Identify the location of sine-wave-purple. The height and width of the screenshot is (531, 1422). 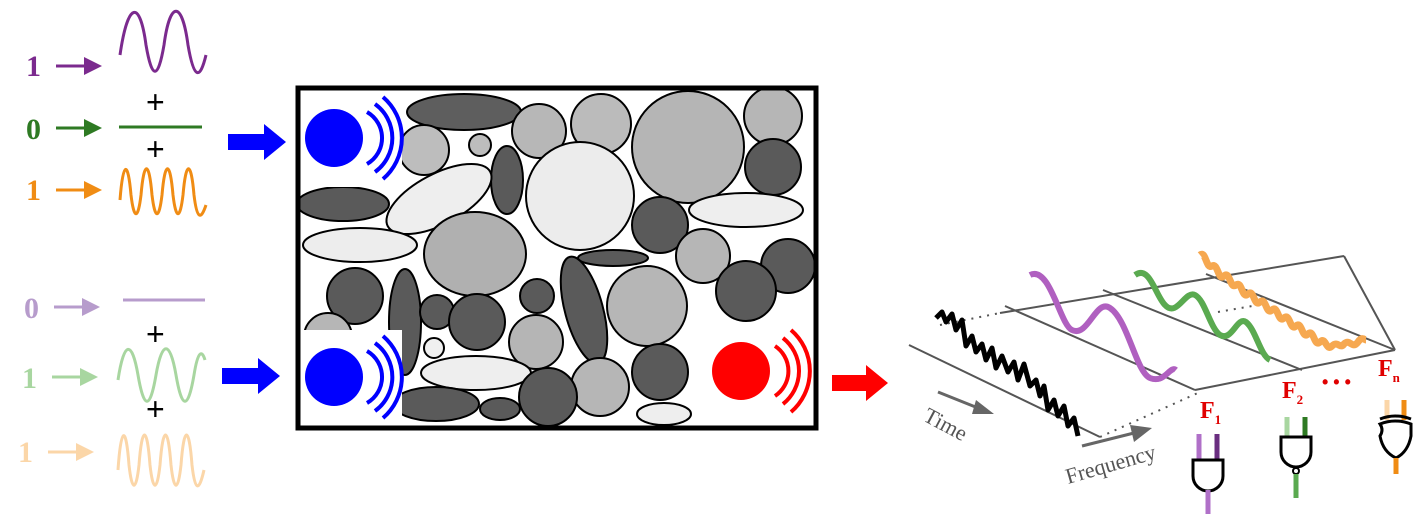
(163, 42).